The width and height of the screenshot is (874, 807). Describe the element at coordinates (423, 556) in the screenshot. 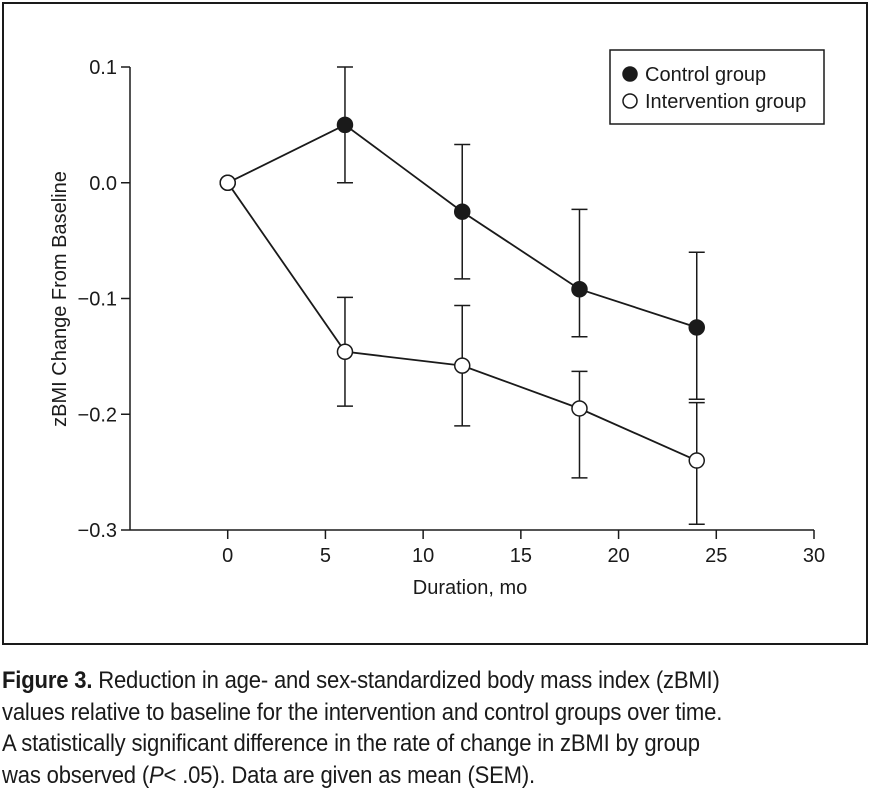

I see `x-tick-label: 10` at that location.